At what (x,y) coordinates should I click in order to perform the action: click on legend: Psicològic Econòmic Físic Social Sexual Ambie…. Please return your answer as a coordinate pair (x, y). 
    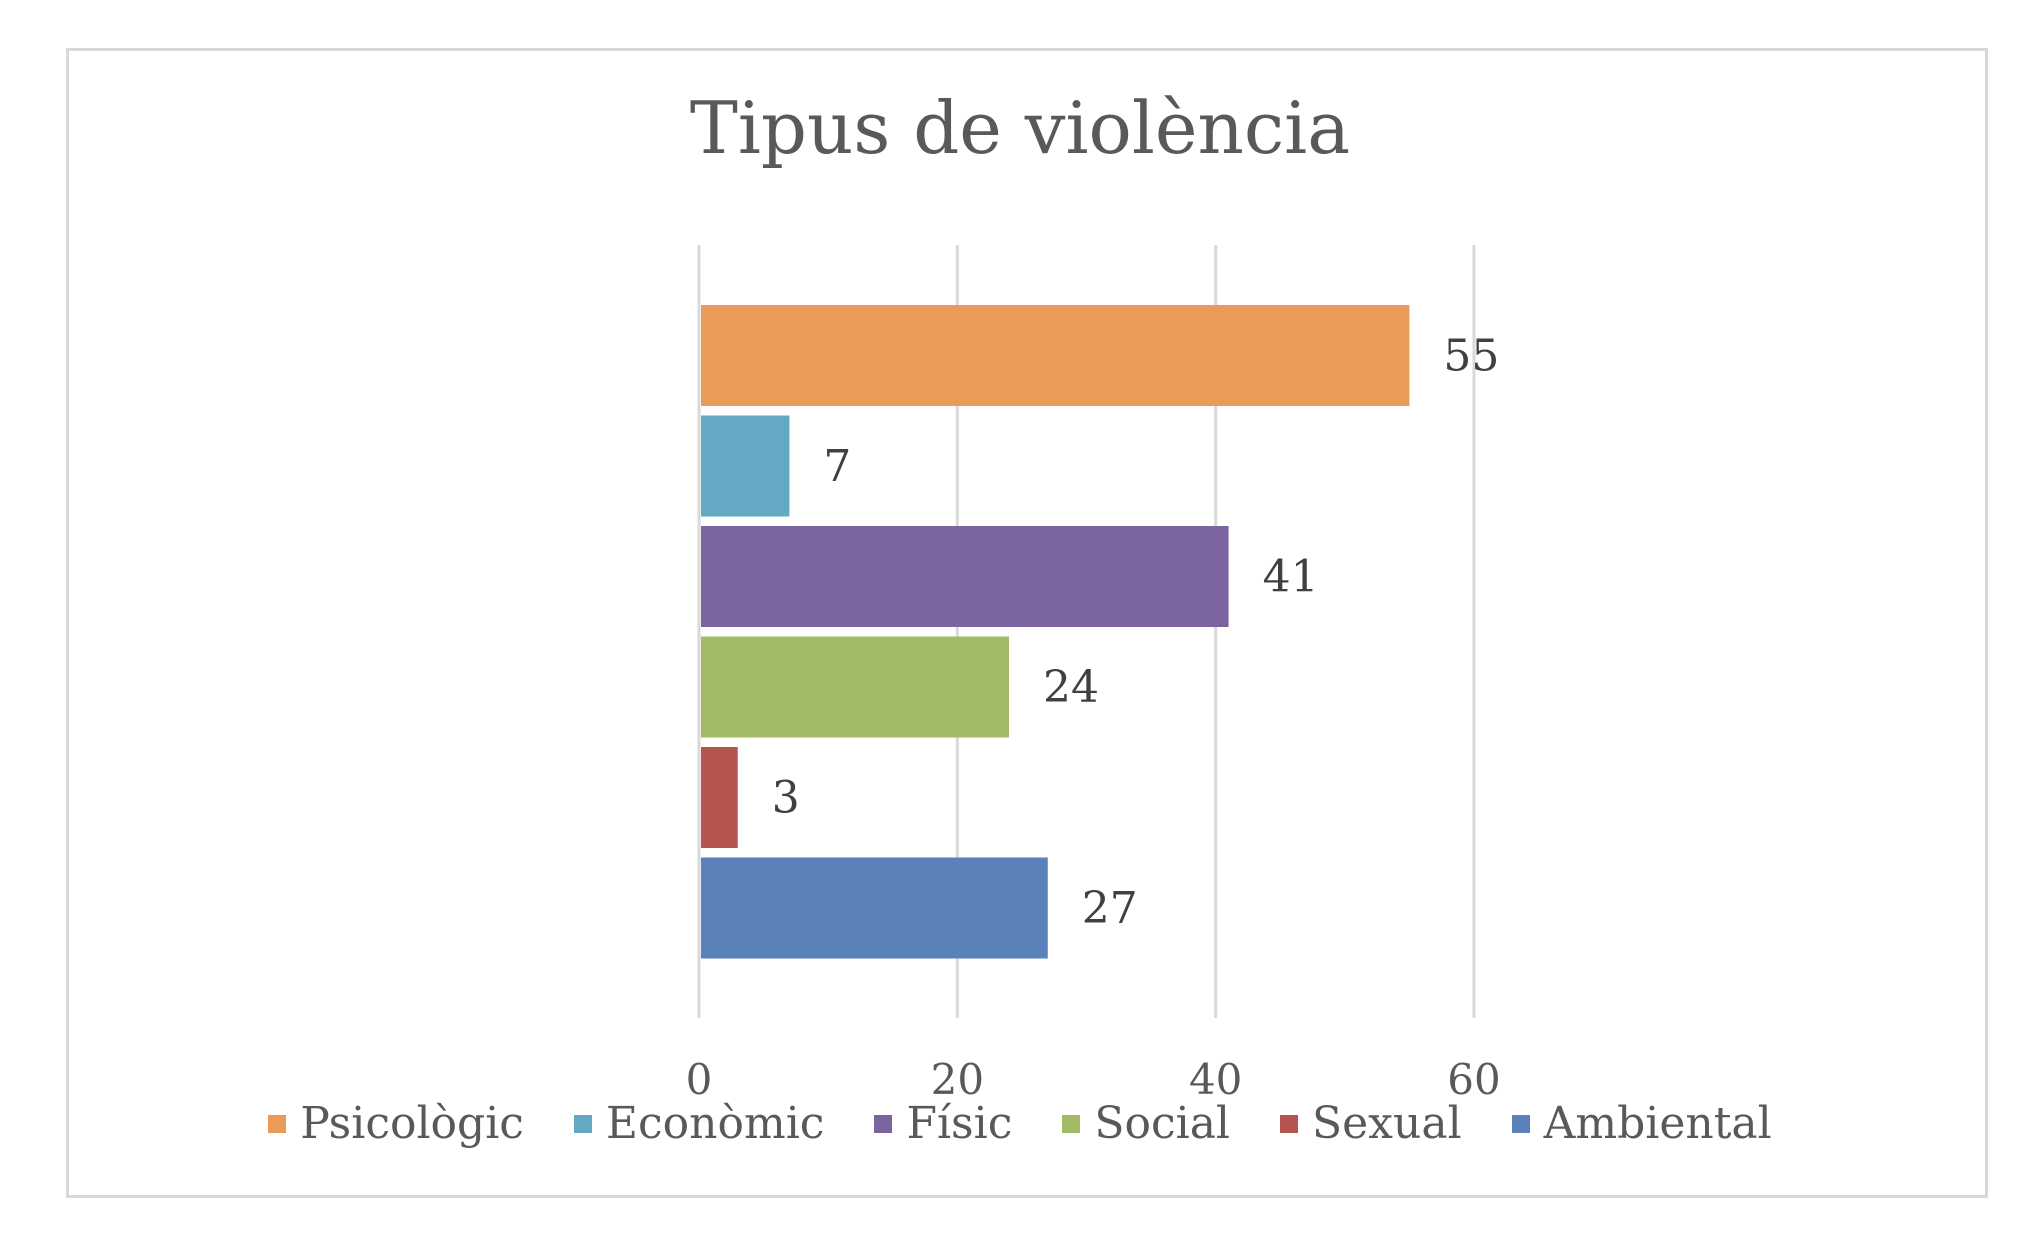
    Looking at the image, I should click on (1020, 1123).